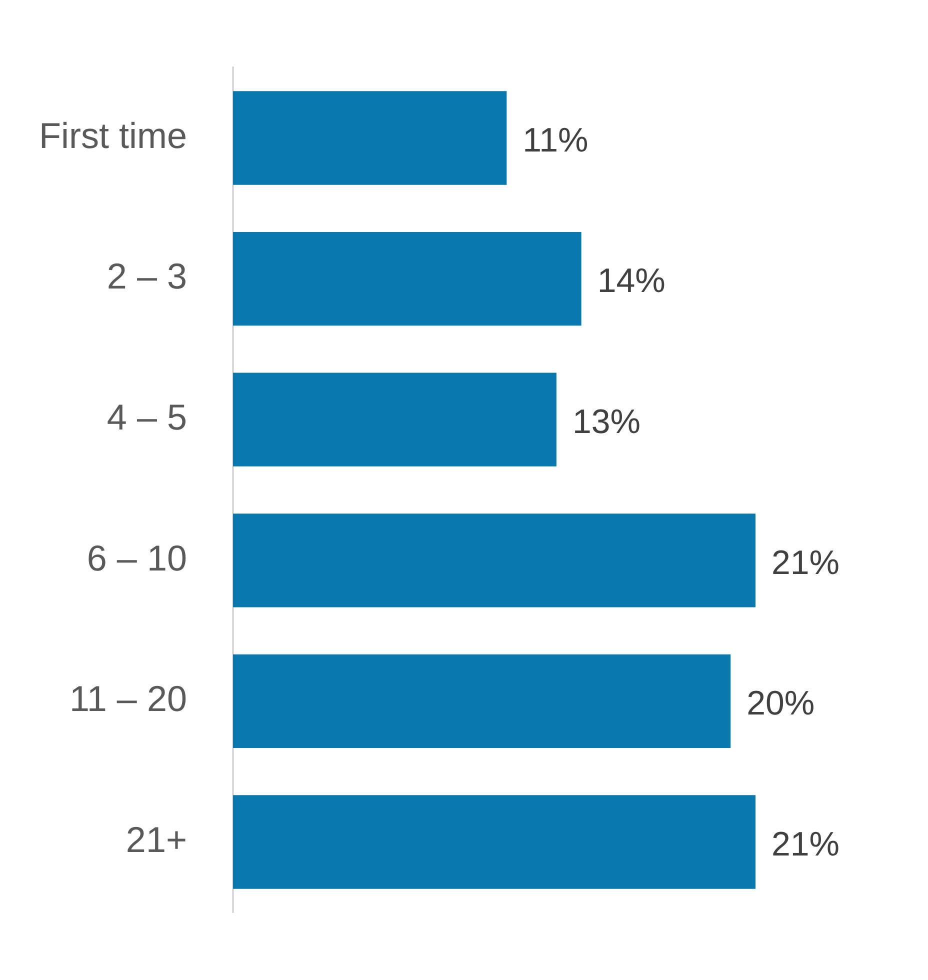  Describe the element at coordinates (128, 699) in the screenshot. I see `y-tick-label: 11 – 20` at that location.